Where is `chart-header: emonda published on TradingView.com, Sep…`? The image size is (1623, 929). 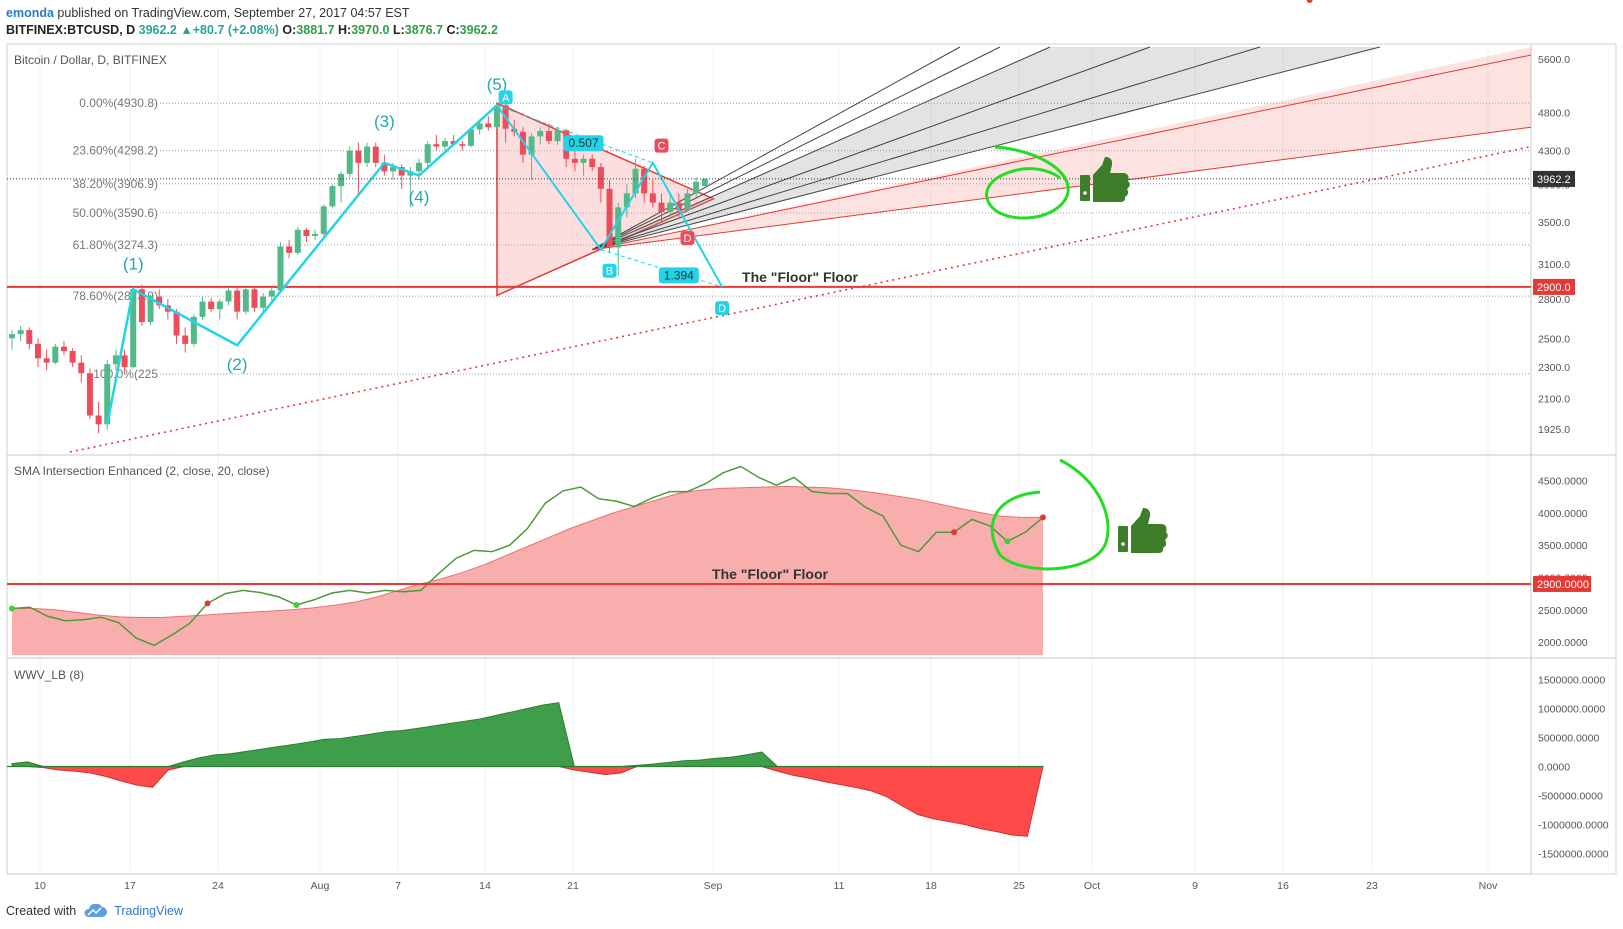 chart-header: emonda published on TradingView.com, Sep… is located at coordinates (811, 22).